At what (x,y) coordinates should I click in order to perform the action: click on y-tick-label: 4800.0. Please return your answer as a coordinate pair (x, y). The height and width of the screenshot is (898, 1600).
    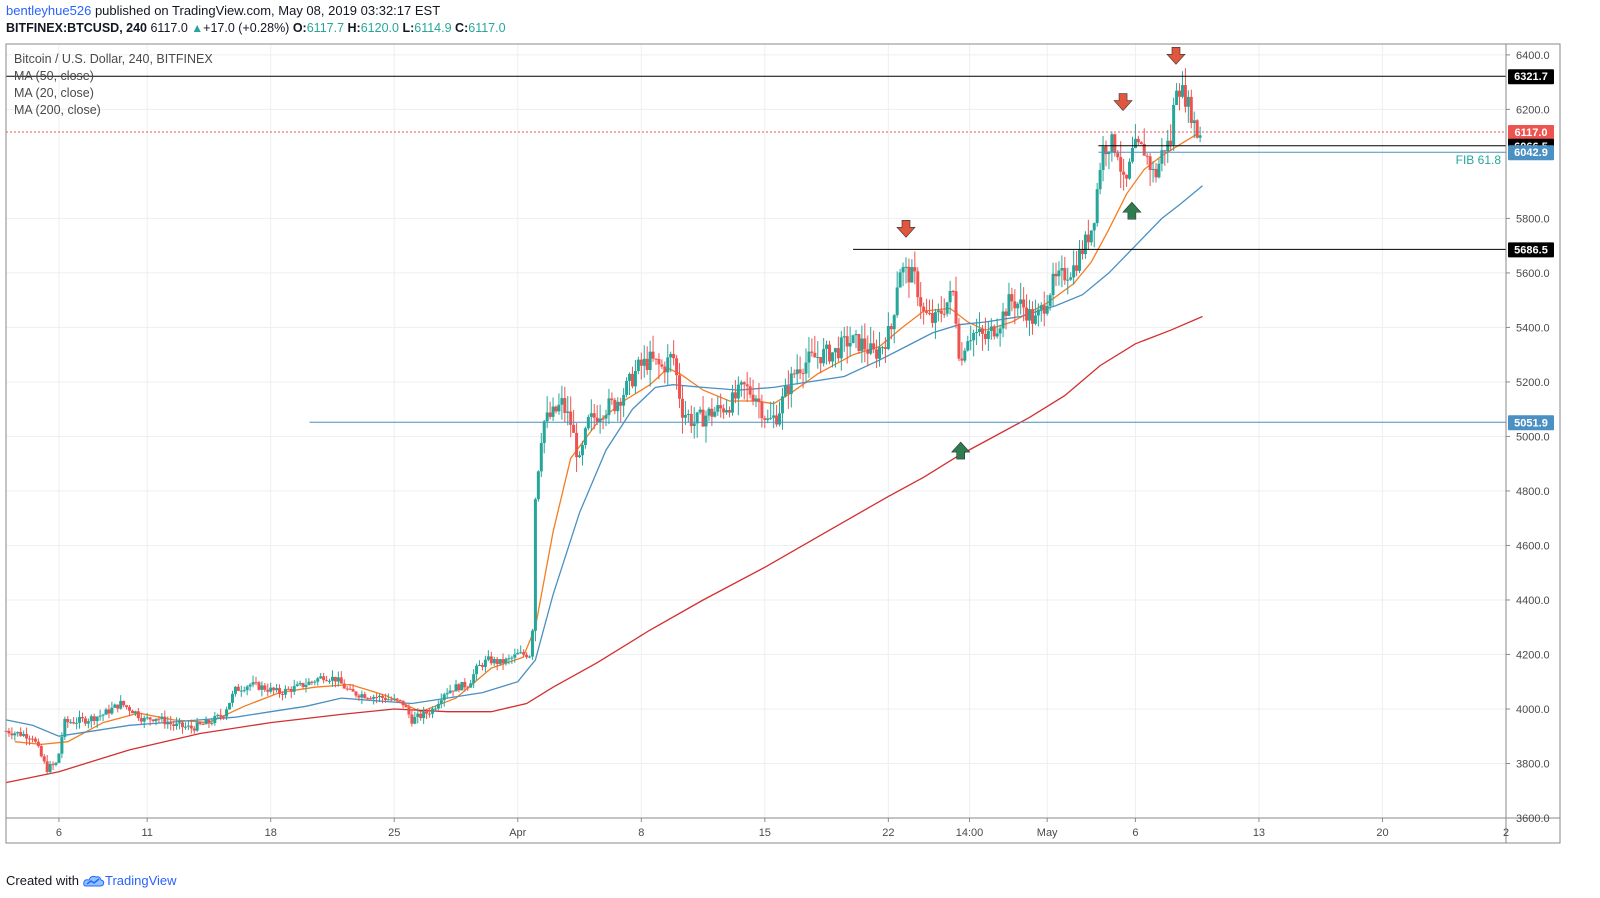
    Looking at the image, I should click on (1533, 492).